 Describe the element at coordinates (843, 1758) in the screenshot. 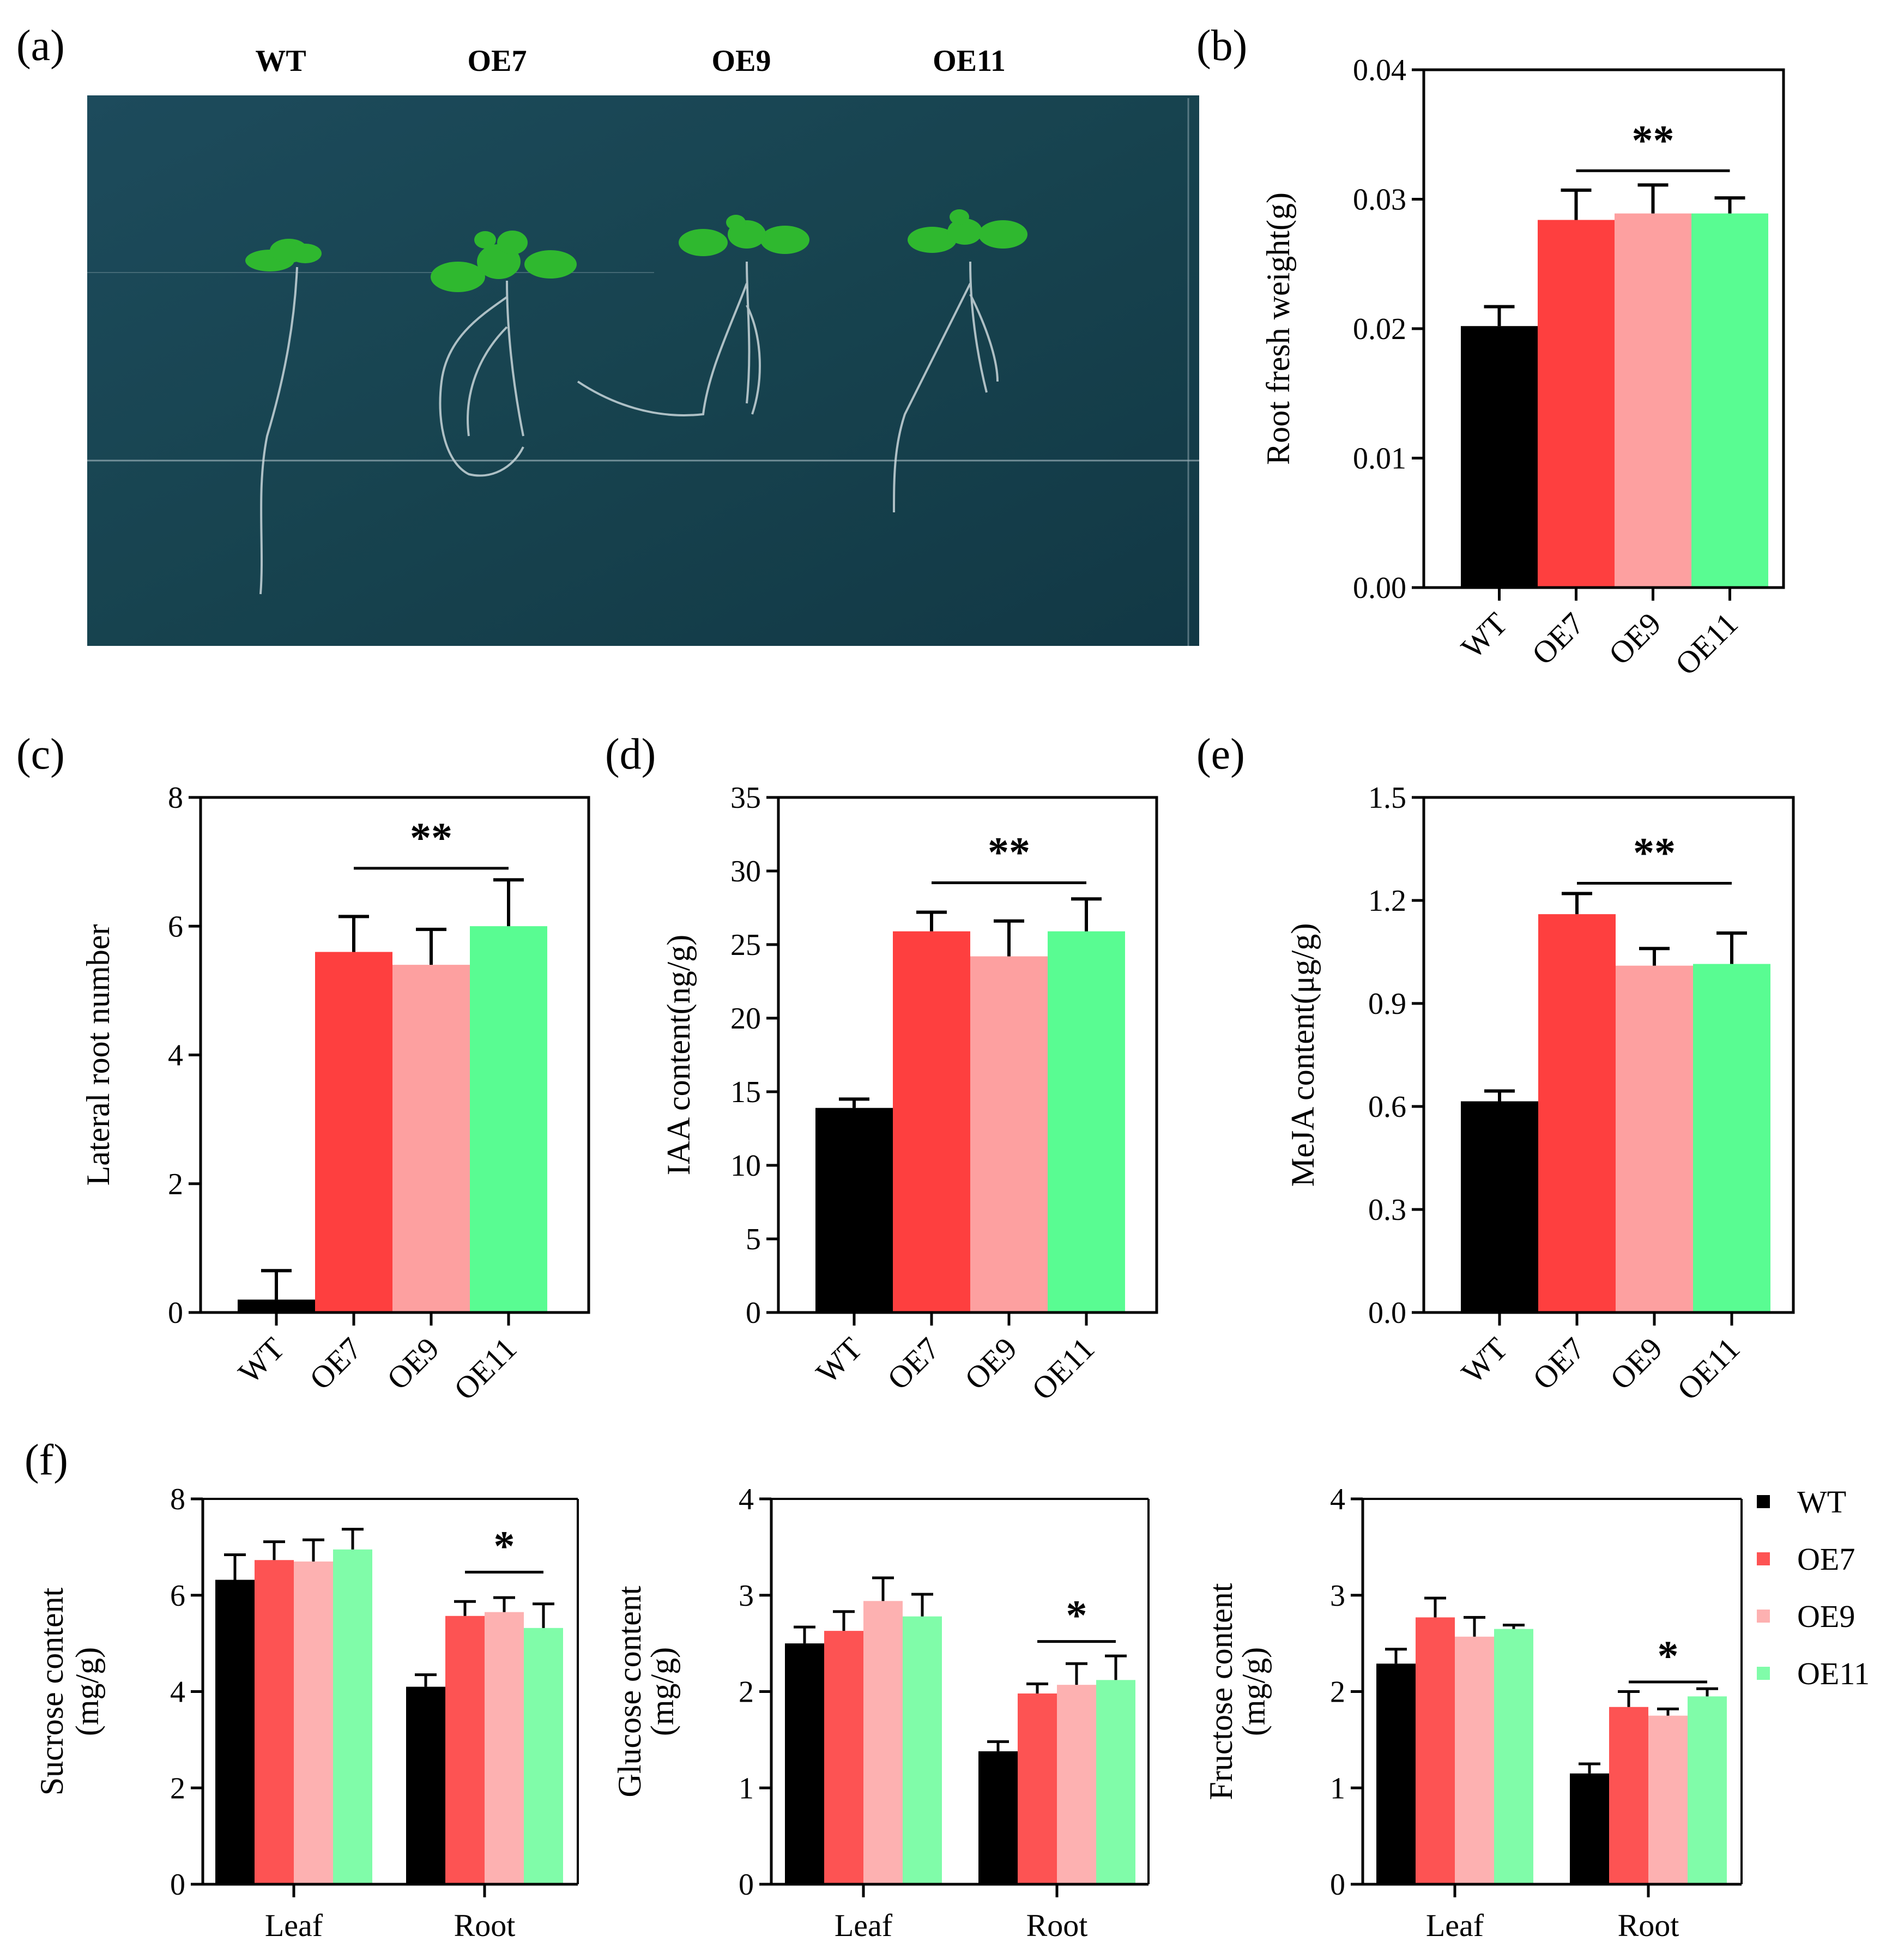

I see `bar-f2-leaf-oe7` at that location.